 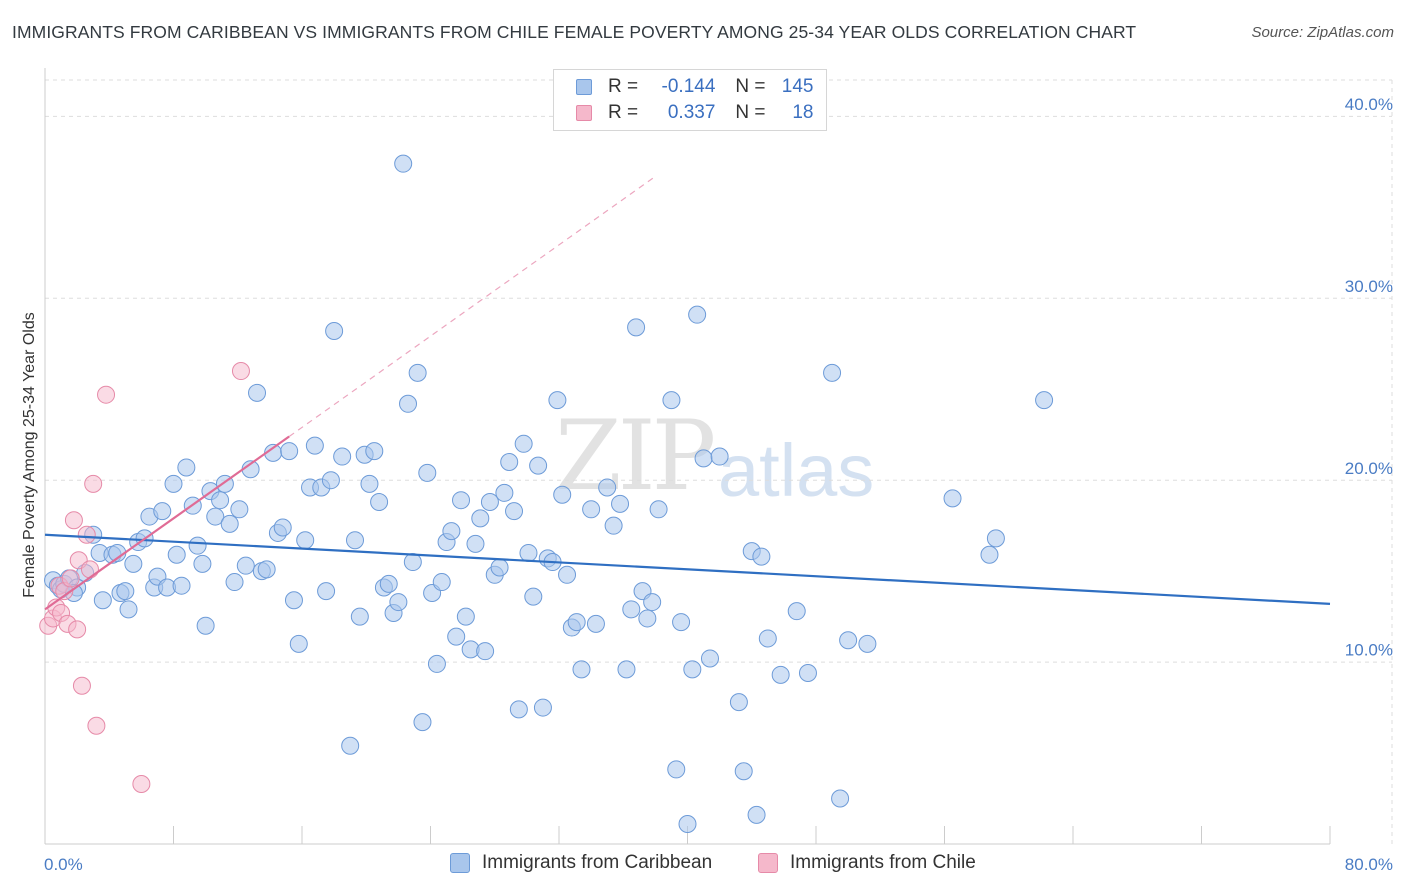 I want to click on chile-legend-swatch, so click(x=768, y=863).